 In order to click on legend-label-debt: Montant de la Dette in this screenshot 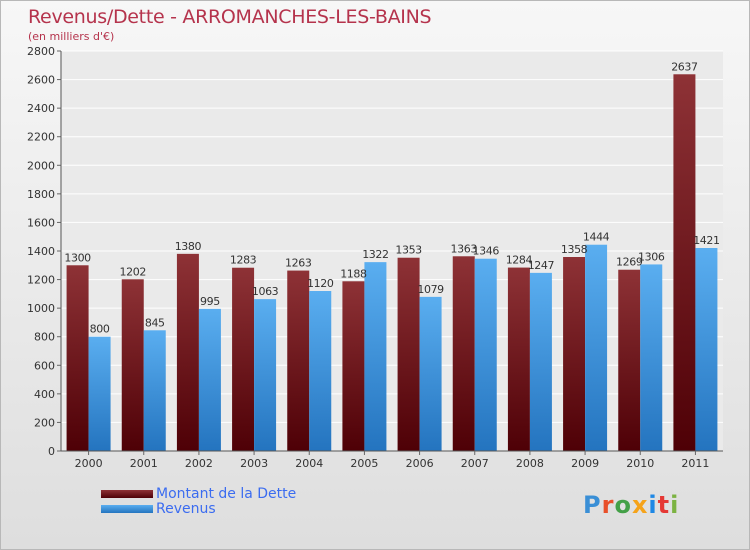, I will do `click(226, 494)`.